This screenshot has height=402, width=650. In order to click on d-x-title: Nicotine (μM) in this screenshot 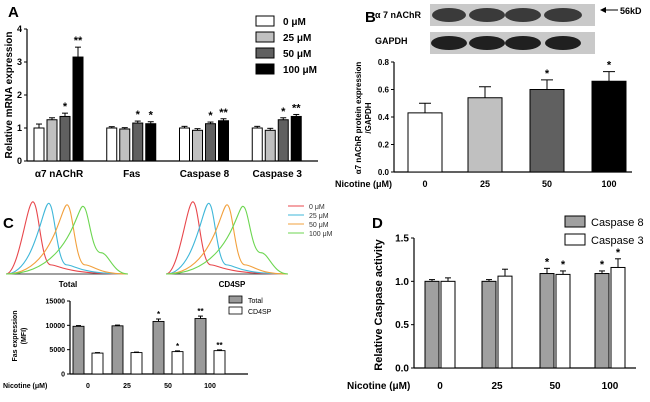, I will do `click(378, 386)`.